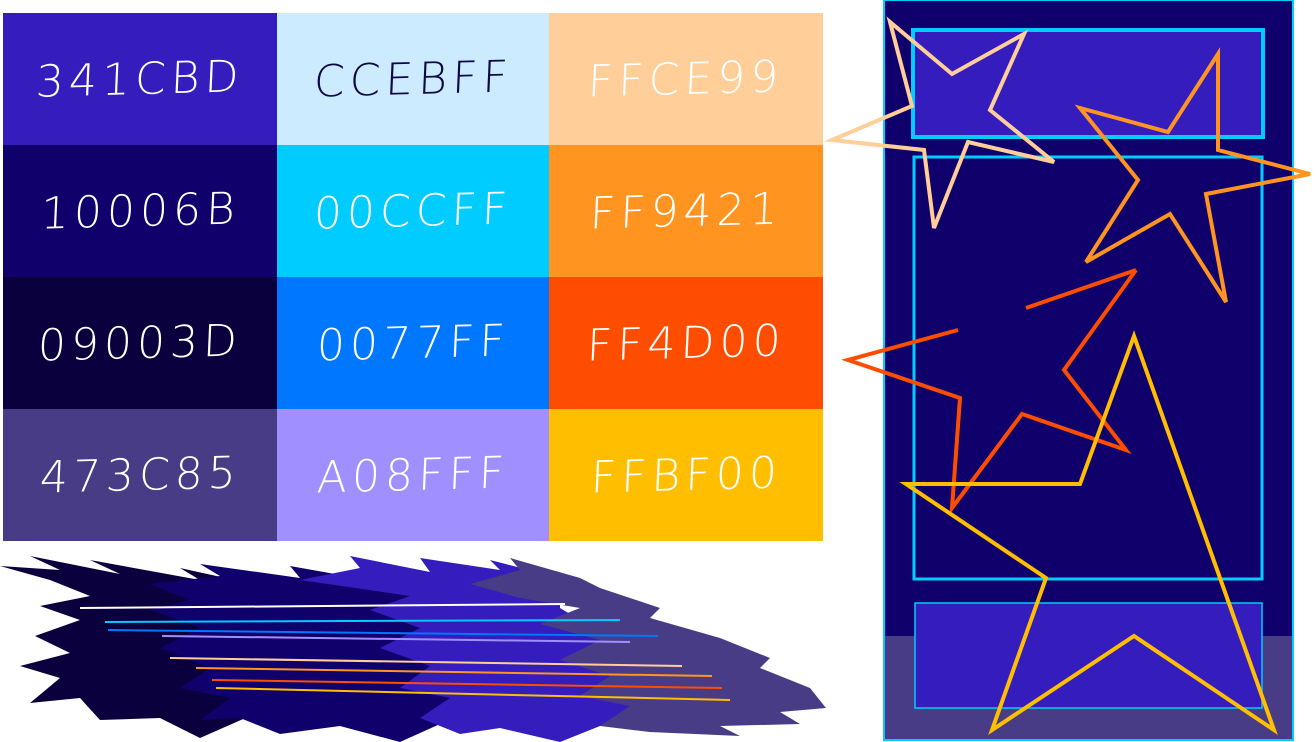  I want to click on swatch-473c85: 473C85, so click(140, 475).